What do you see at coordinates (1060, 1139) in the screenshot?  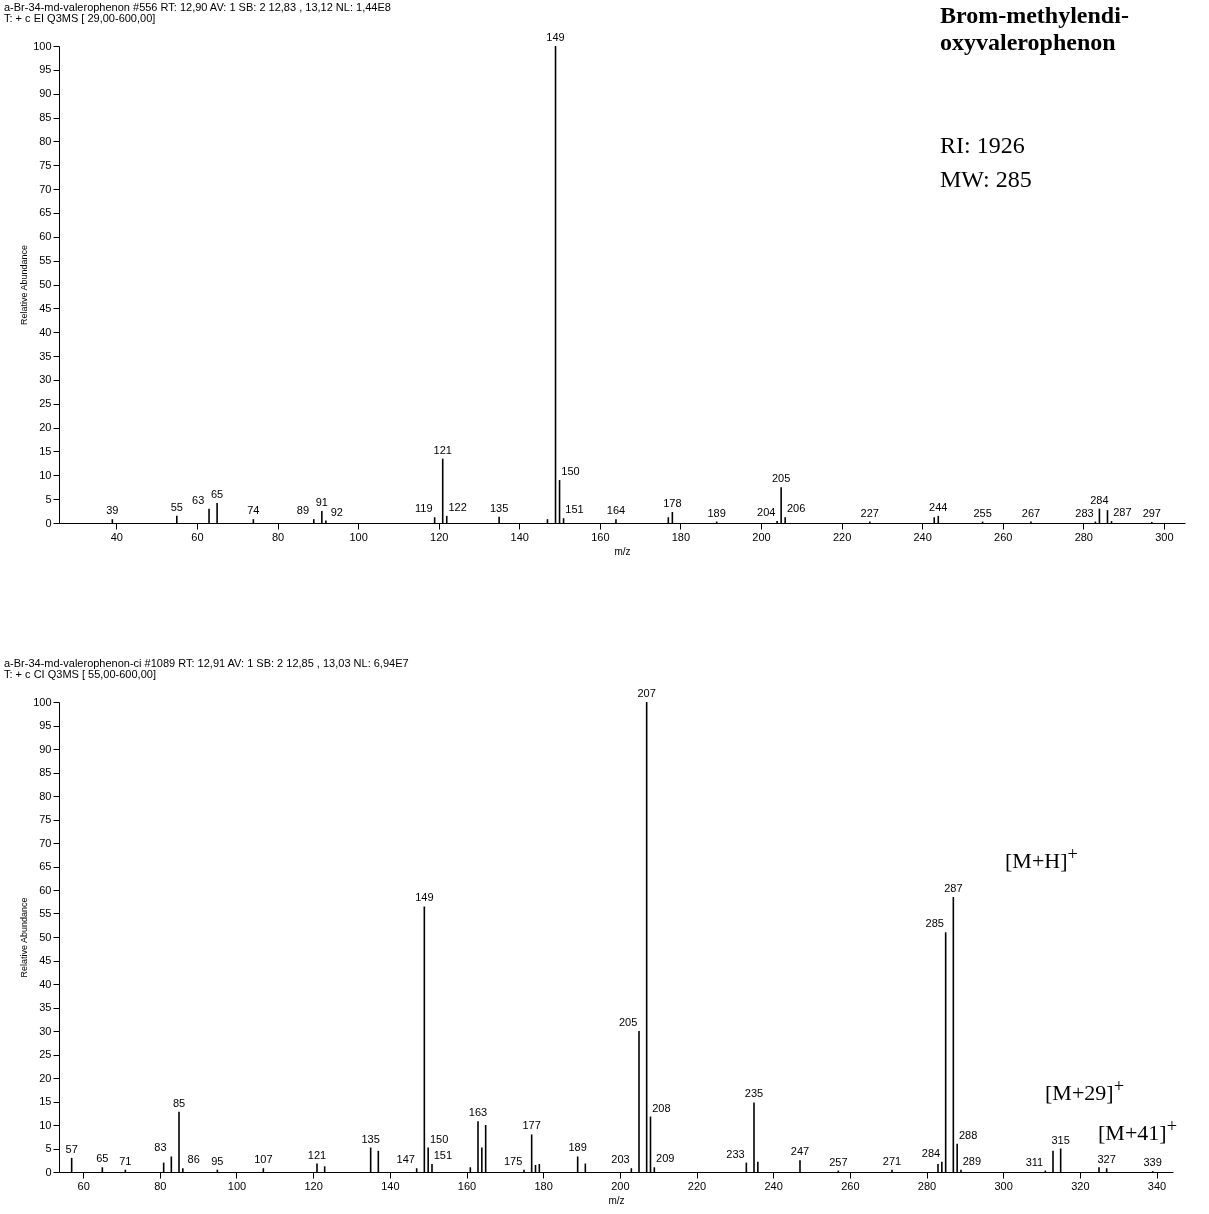 I see `annotation: 315` at bounding box center [1060, 1139].